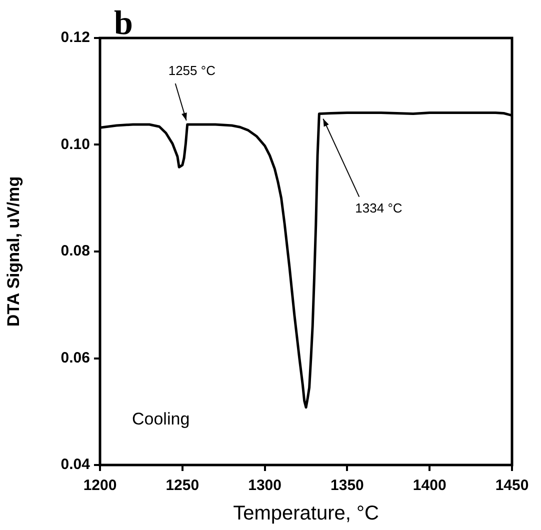  What do you see at coordinates (306, 513) in the screenshot?
I see `x-axis-title: Temperature, °C` at bounding box center [306, 513].